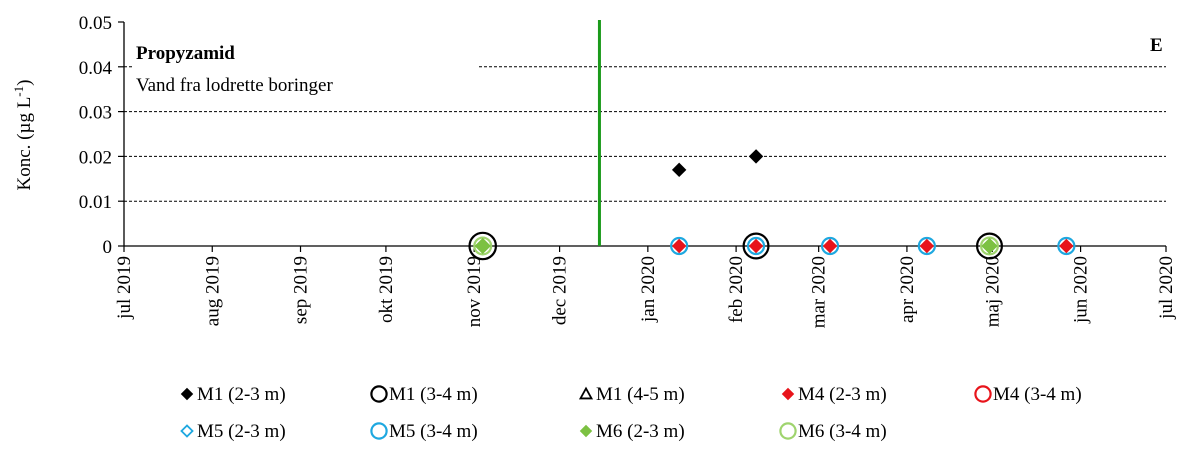 The image size is (1179, 452). Describe the element at coordinates (24, 144) in the screenshot. I see `y-axis-label-main: Konc. (µg L` at that location.